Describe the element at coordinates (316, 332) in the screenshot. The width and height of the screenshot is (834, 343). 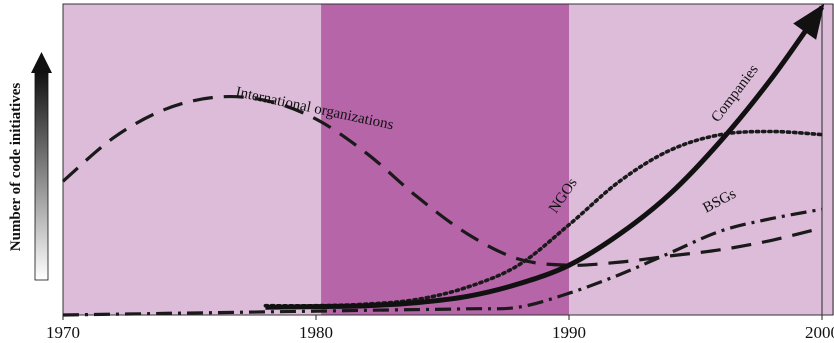
I see `x-tick-label-1980: 1980` at that location.